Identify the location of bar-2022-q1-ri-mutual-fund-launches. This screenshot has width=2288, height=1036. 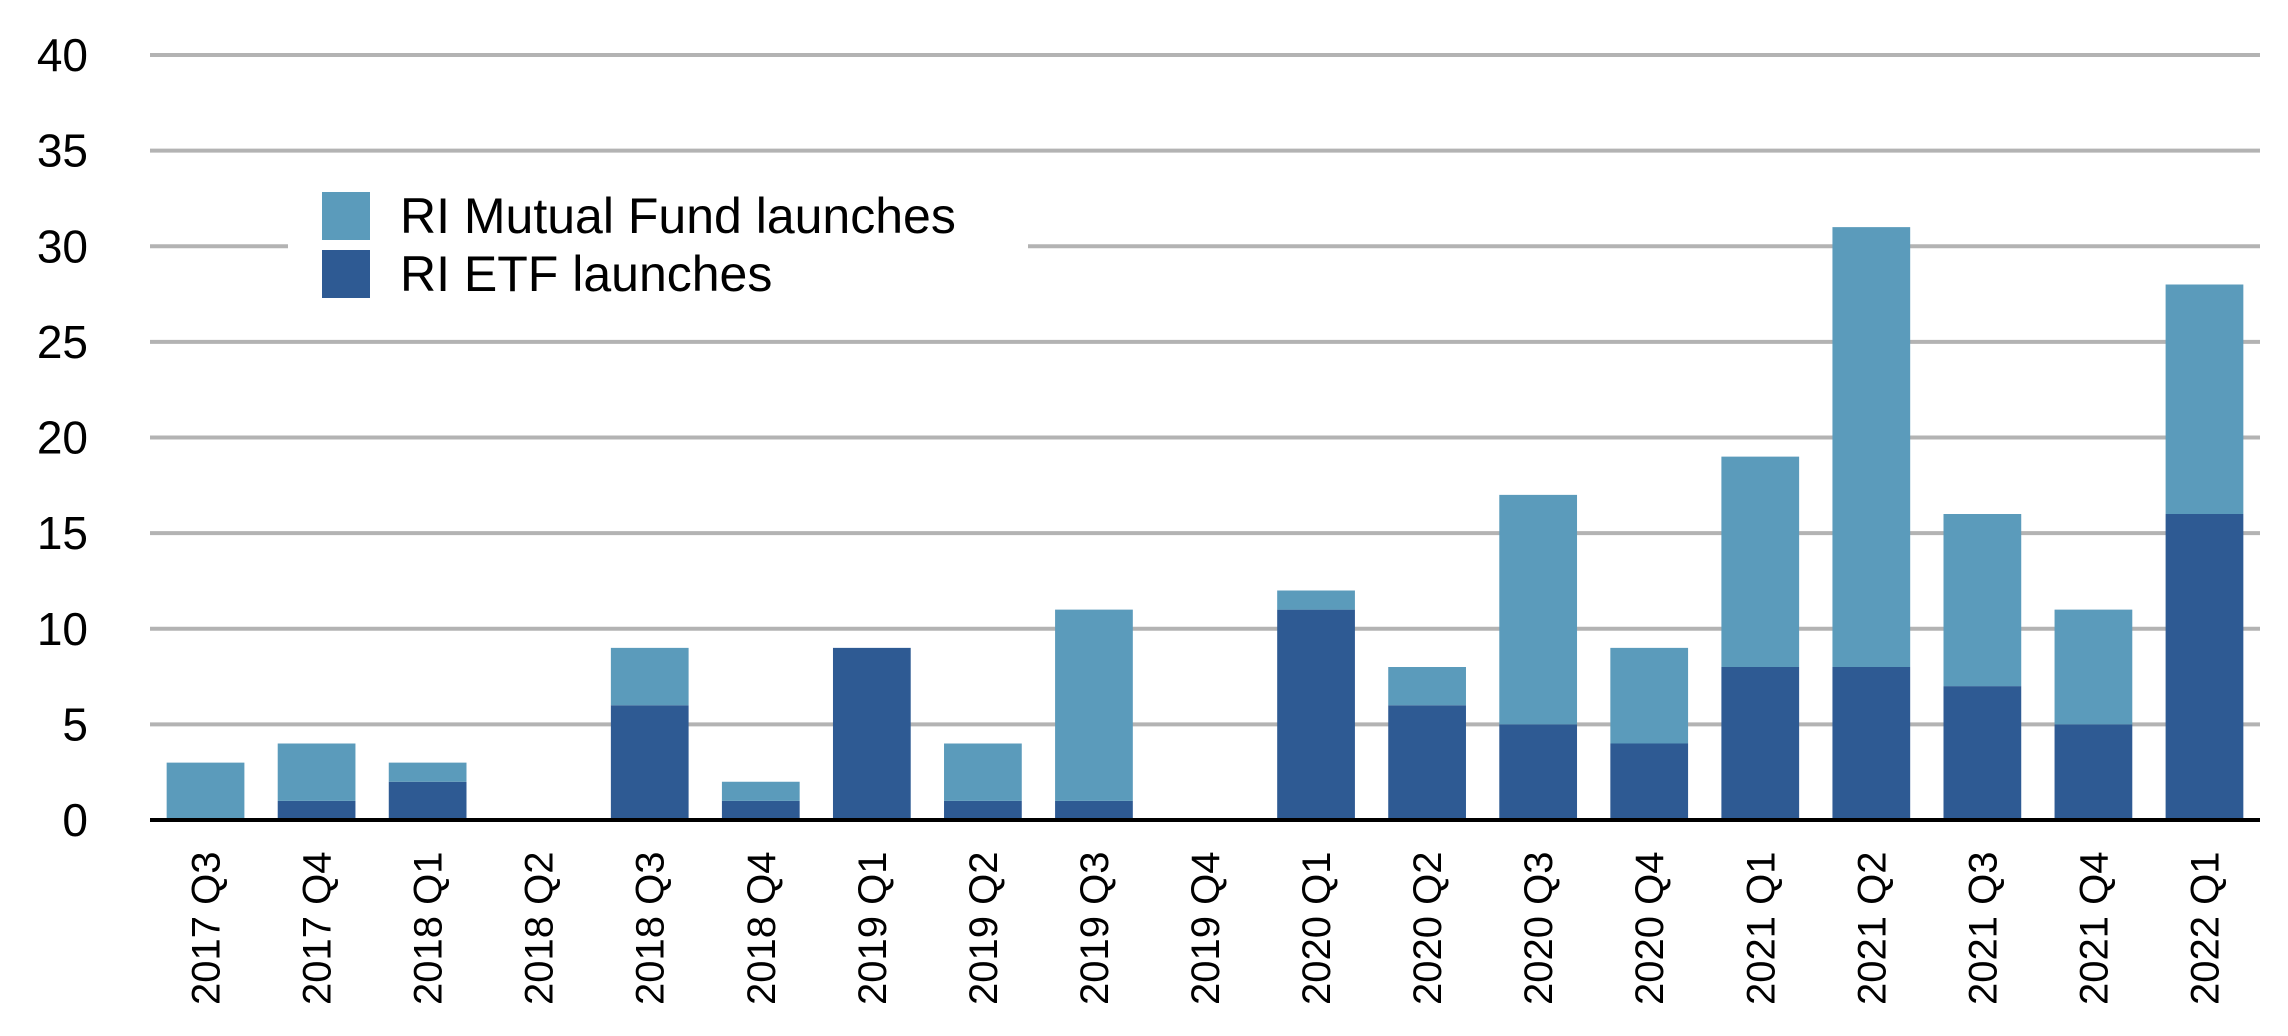
(2204, 399).